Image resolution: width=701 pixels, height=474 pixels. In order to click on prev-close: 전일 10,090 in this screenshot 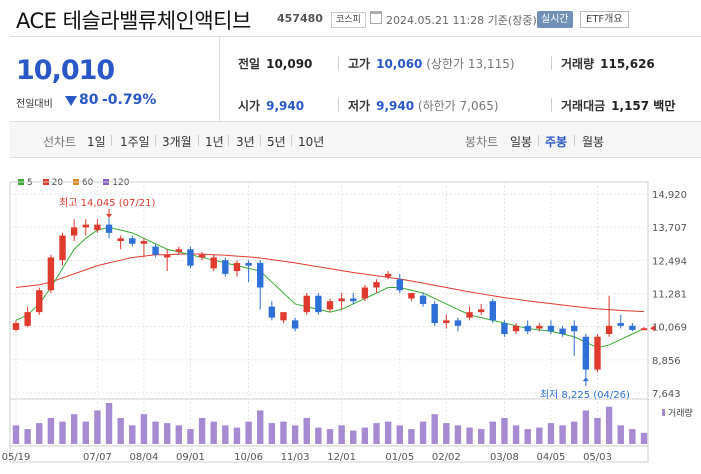, I will do `click(275, 64)`.